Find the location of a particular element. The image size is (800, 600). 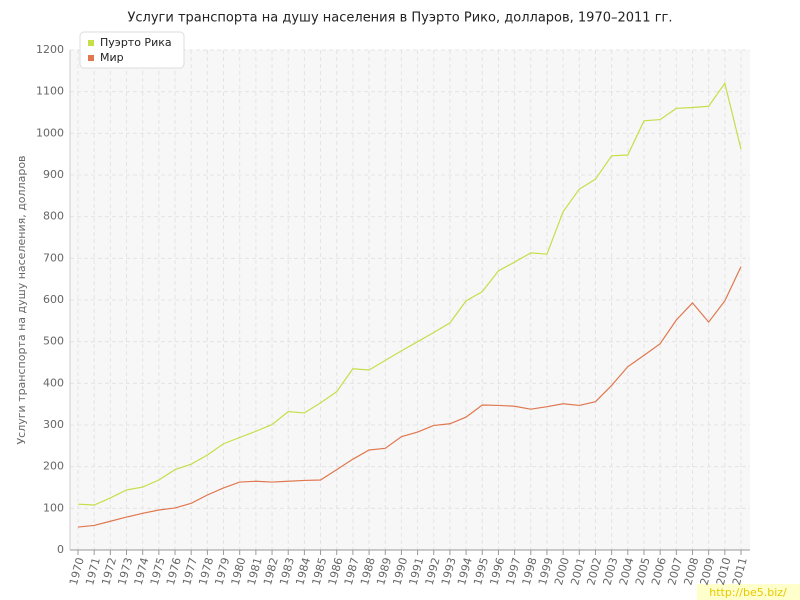

watermark-bg is located at coordinates (748, 592).